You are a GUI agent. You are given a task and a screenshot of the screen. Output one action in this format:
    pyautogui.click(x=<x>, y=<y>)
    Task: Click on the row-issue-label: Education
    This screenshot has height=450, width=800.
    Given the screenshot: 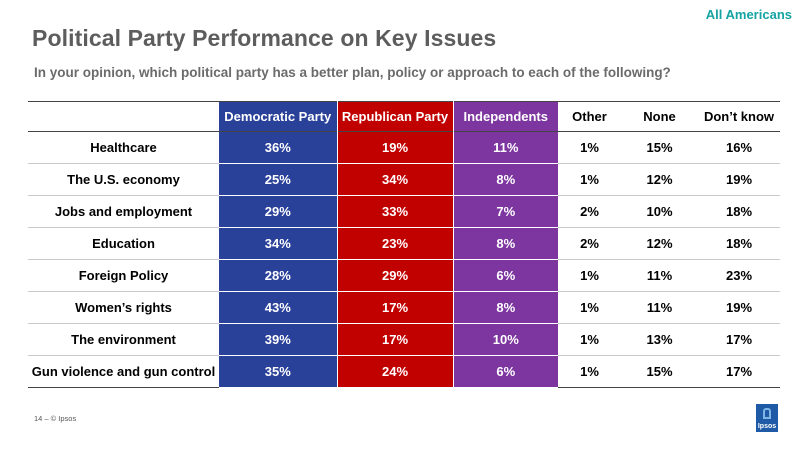 What is the action you would take?
    pyautogui.click(x=123, y=243)
    